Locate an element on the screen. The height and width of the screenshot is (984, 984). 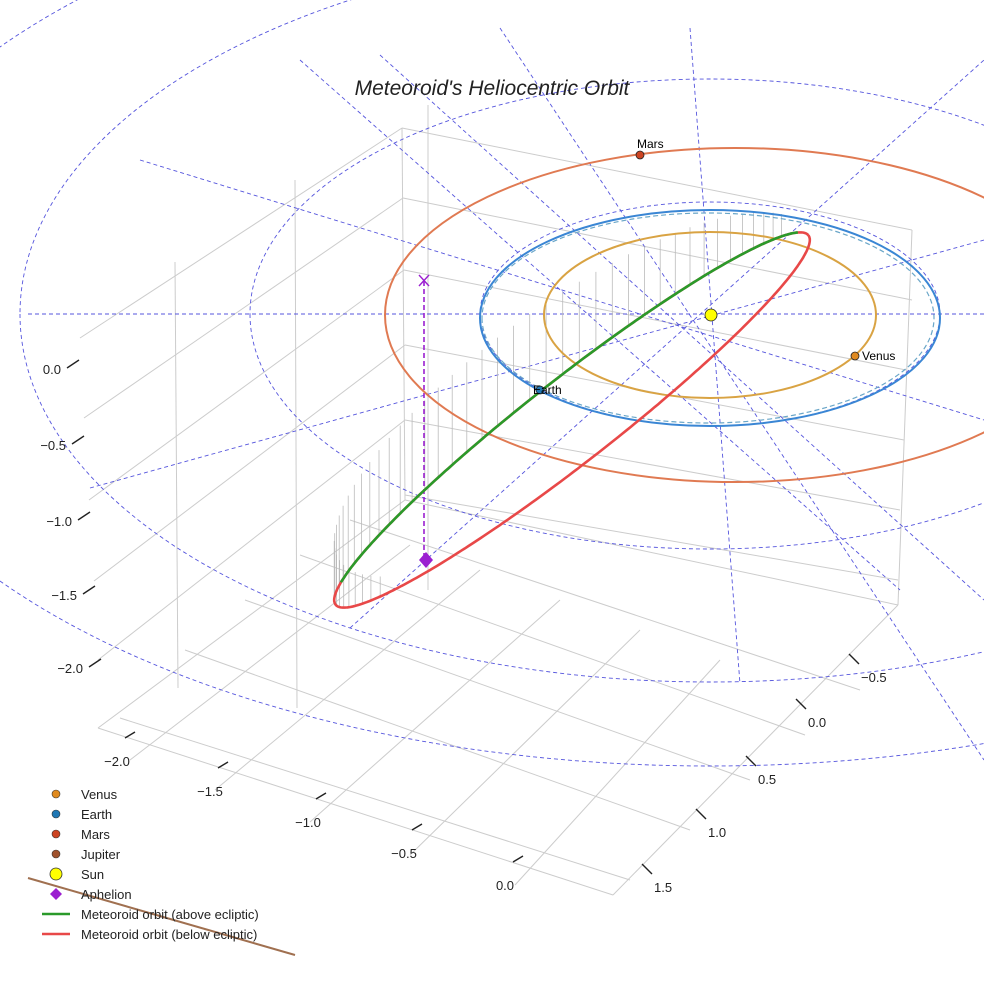
y-tick-label: 1.5 is located at coordinates (663, 887).